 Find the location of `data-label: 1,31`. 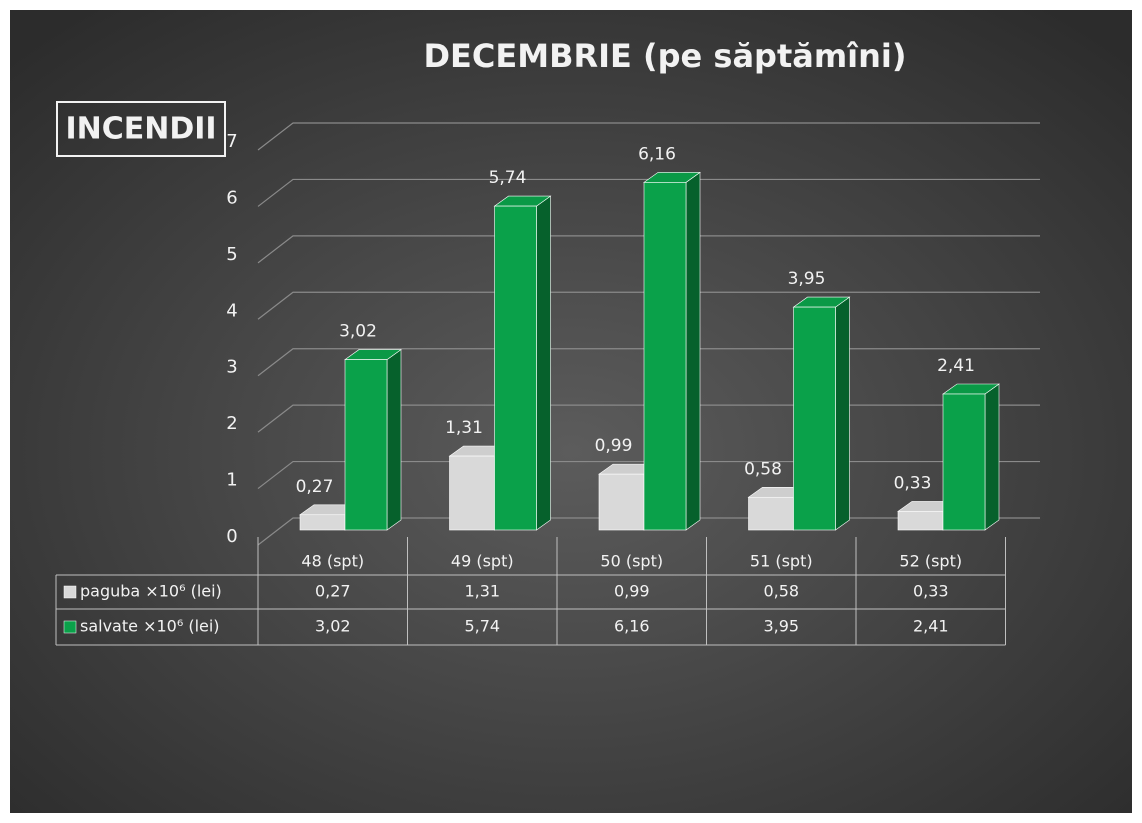

data-label: 1,31 is located at coordinates (464, 428).